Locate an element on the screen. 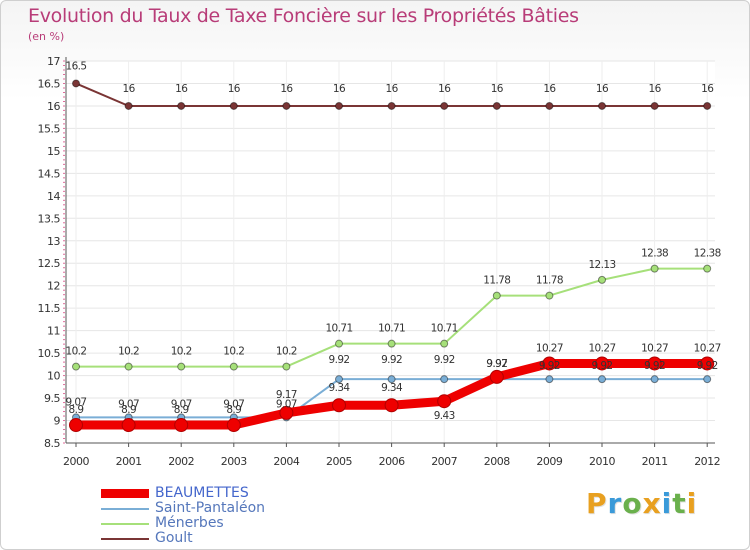 The width and height of the screenshot is (750, 550). legend-label: Goult is located at coordinates (174, 538).